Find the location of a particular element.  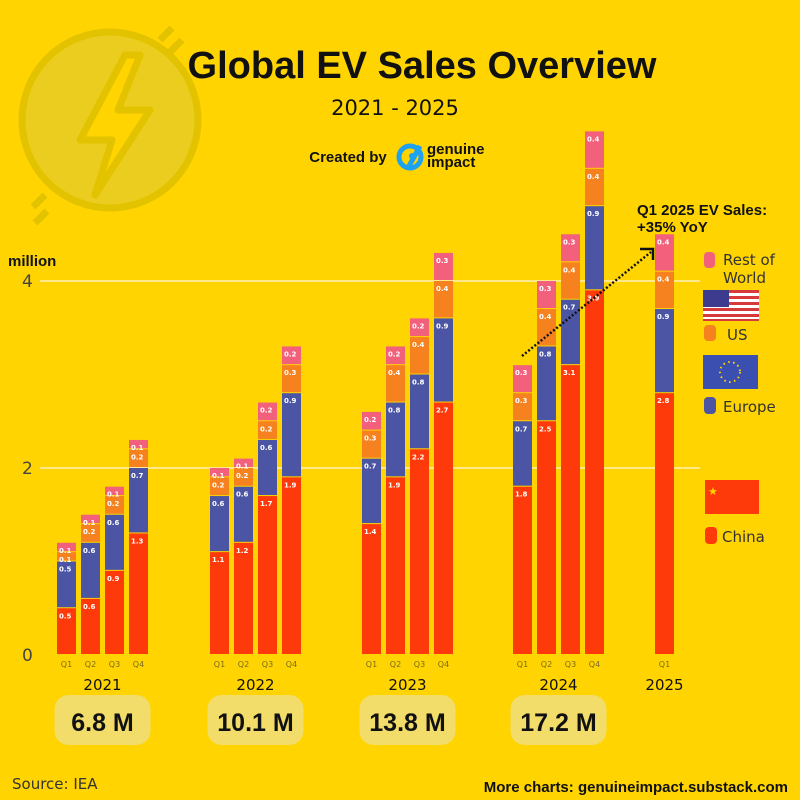

data-label: 1.4 is located at coordinates (370, 532).